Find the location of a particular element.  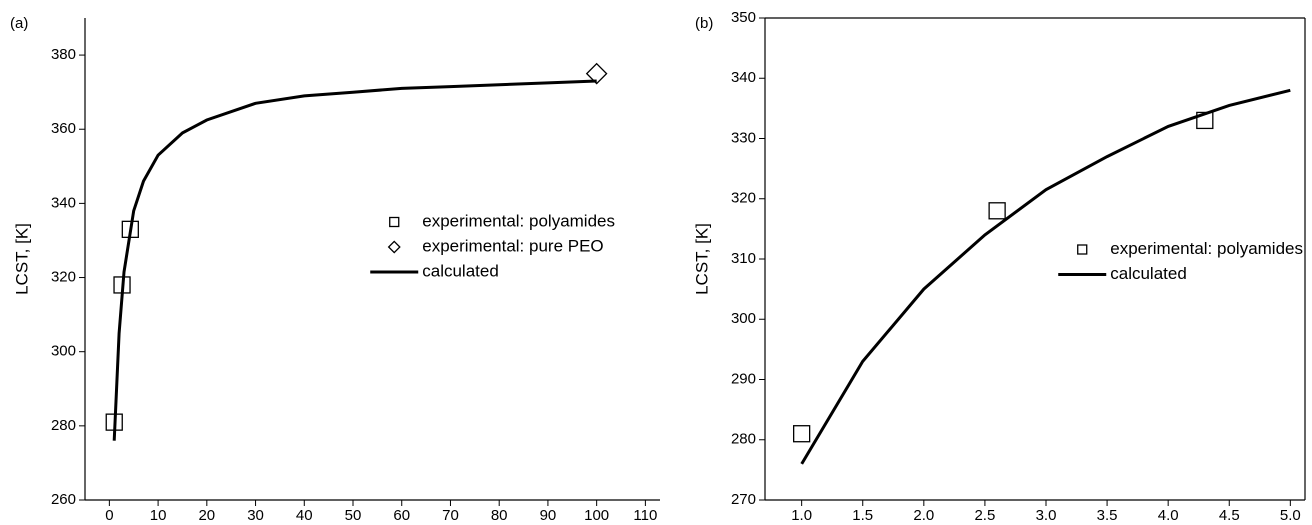

x-tick-label: 110 is located at coordinates (645, 515).